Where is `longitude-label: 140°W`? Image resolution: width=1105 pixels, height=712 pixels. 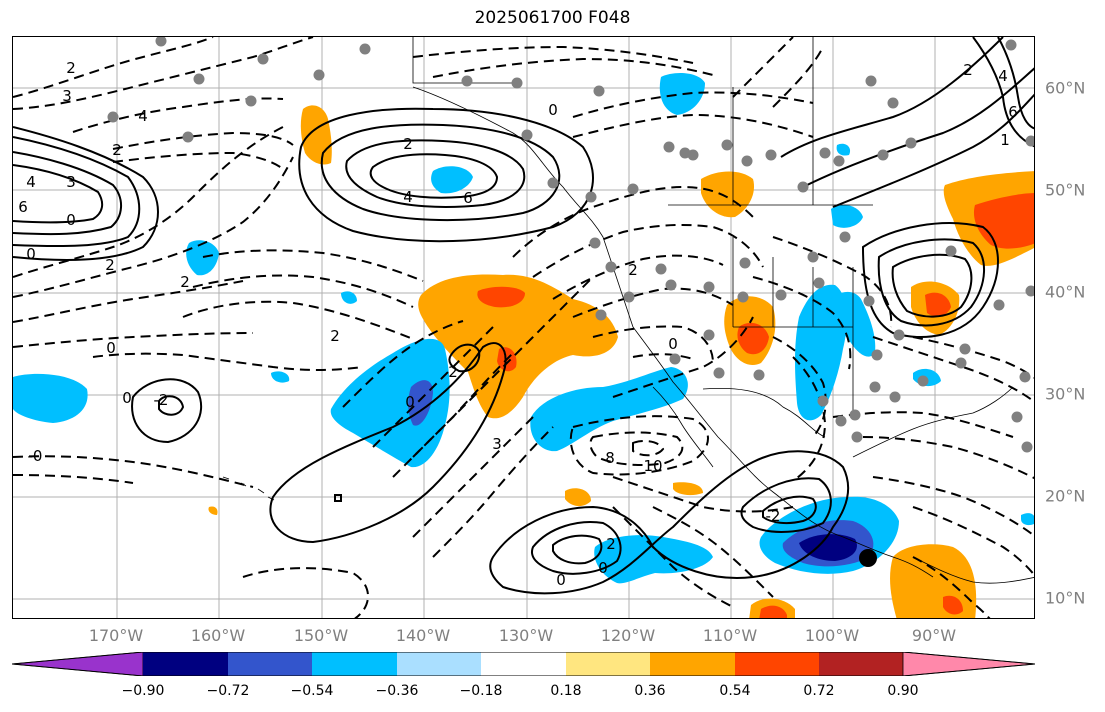 longitude-label: 140°W is located at coordinates (423, 635).